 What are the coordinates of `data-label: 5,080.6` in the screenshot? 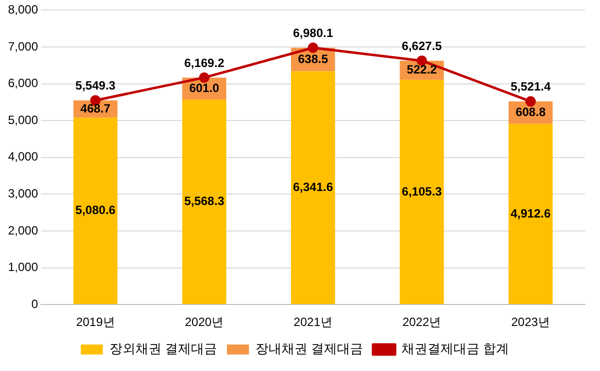 It's located at (95, 210).